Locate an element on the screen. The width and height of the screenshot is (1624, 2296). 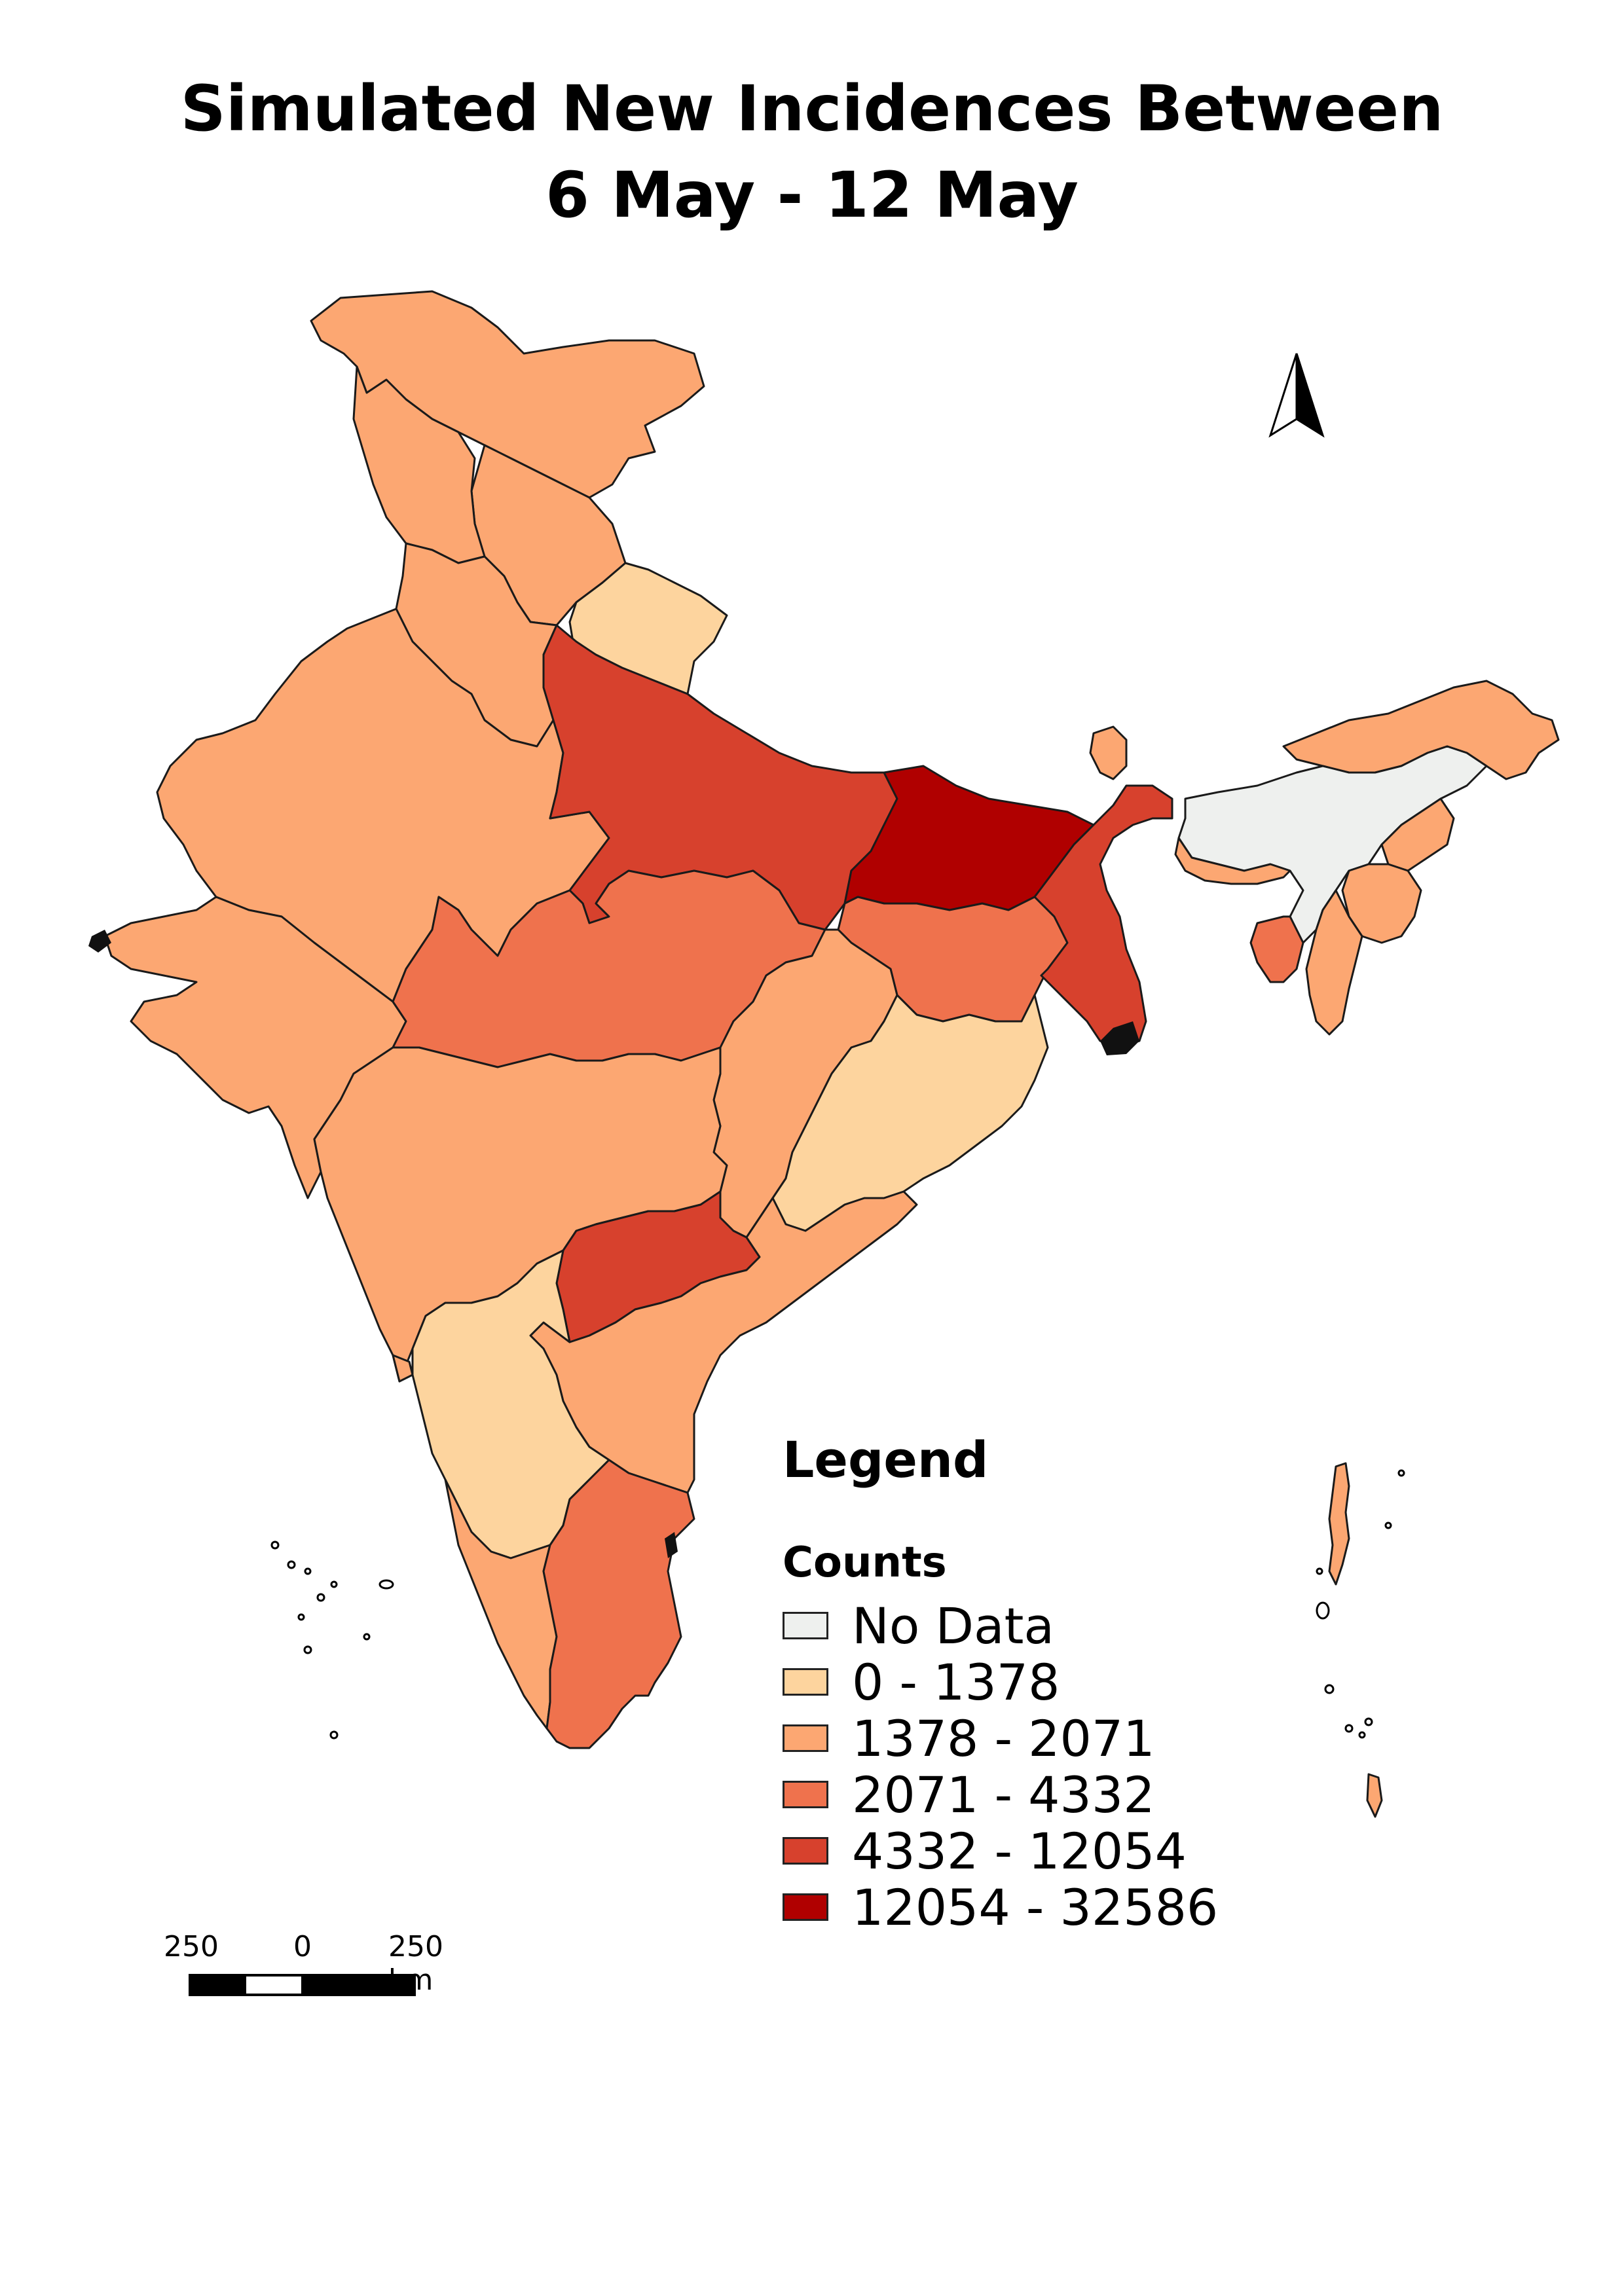
small-islands is located at coordinates (837, 1604).